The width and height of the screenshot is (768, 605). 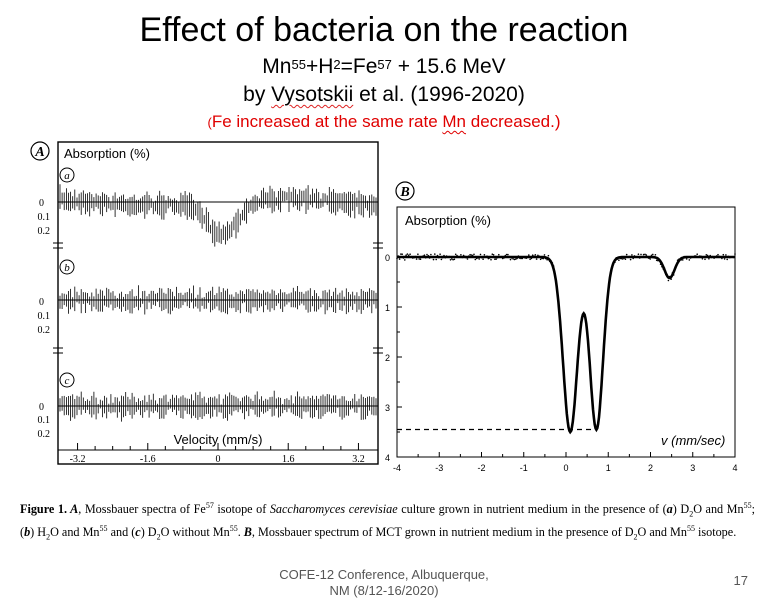 What do you see at coordinates (404, 192) in the screenshot?
I see `panel-b-label: B` at bounding box center [404, 192].